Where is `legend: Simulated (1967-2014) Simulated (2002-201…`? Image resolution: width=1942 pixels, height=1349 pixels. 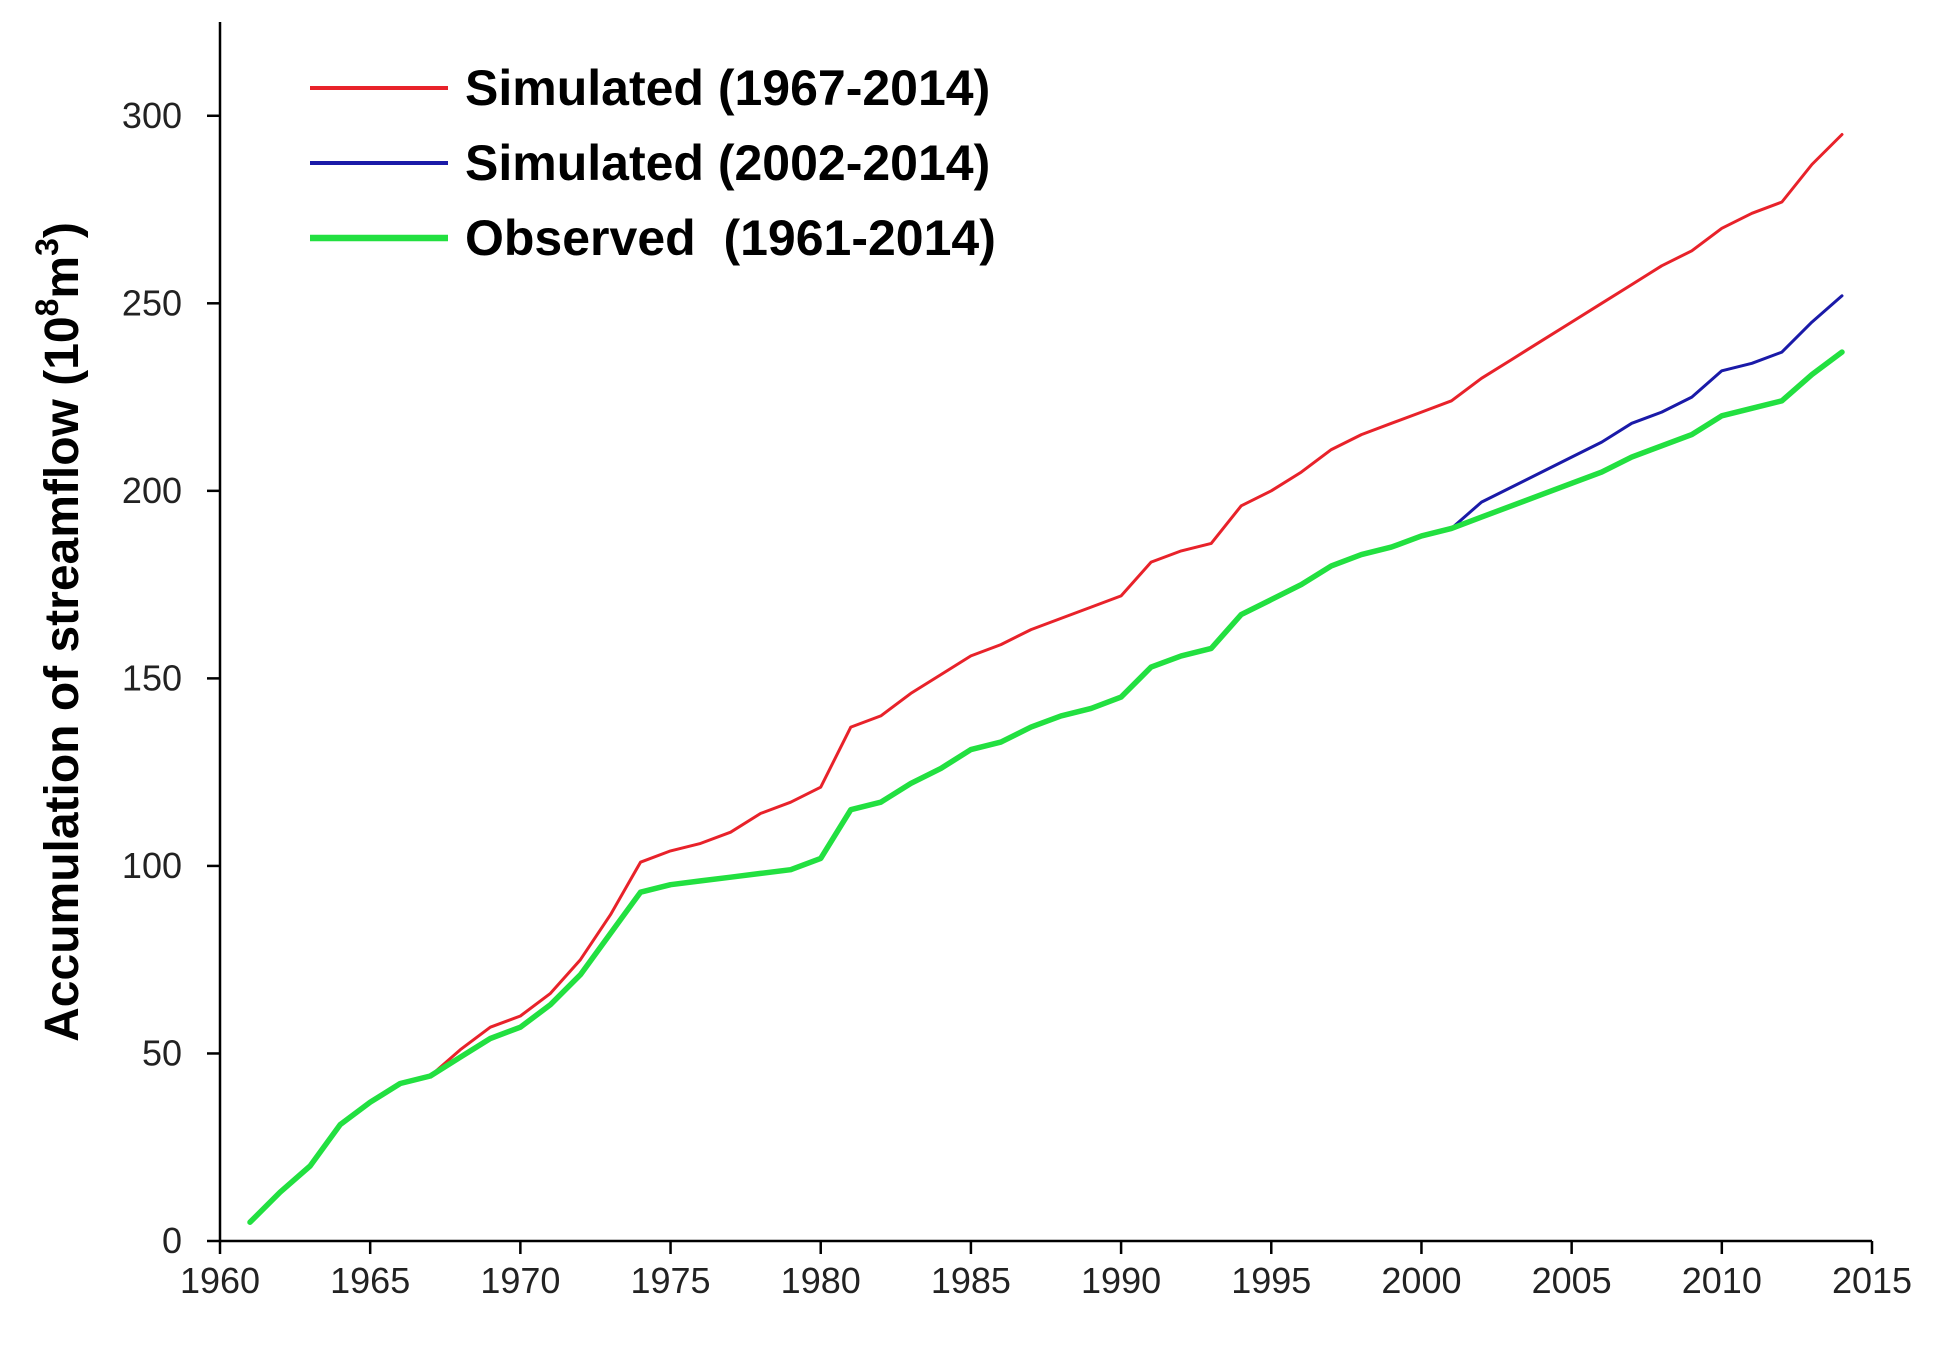 legend: Simulated (1967-2014) Simulated (2002-201… is located at coordinates (653, 163).